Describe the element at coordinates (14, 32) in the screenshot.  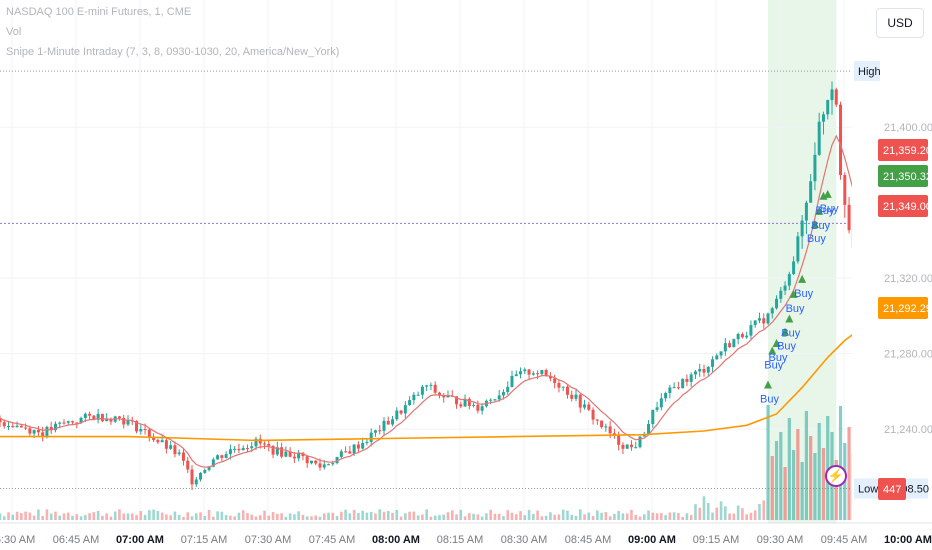
I see `volume-indicator-label: Vol` at that location.